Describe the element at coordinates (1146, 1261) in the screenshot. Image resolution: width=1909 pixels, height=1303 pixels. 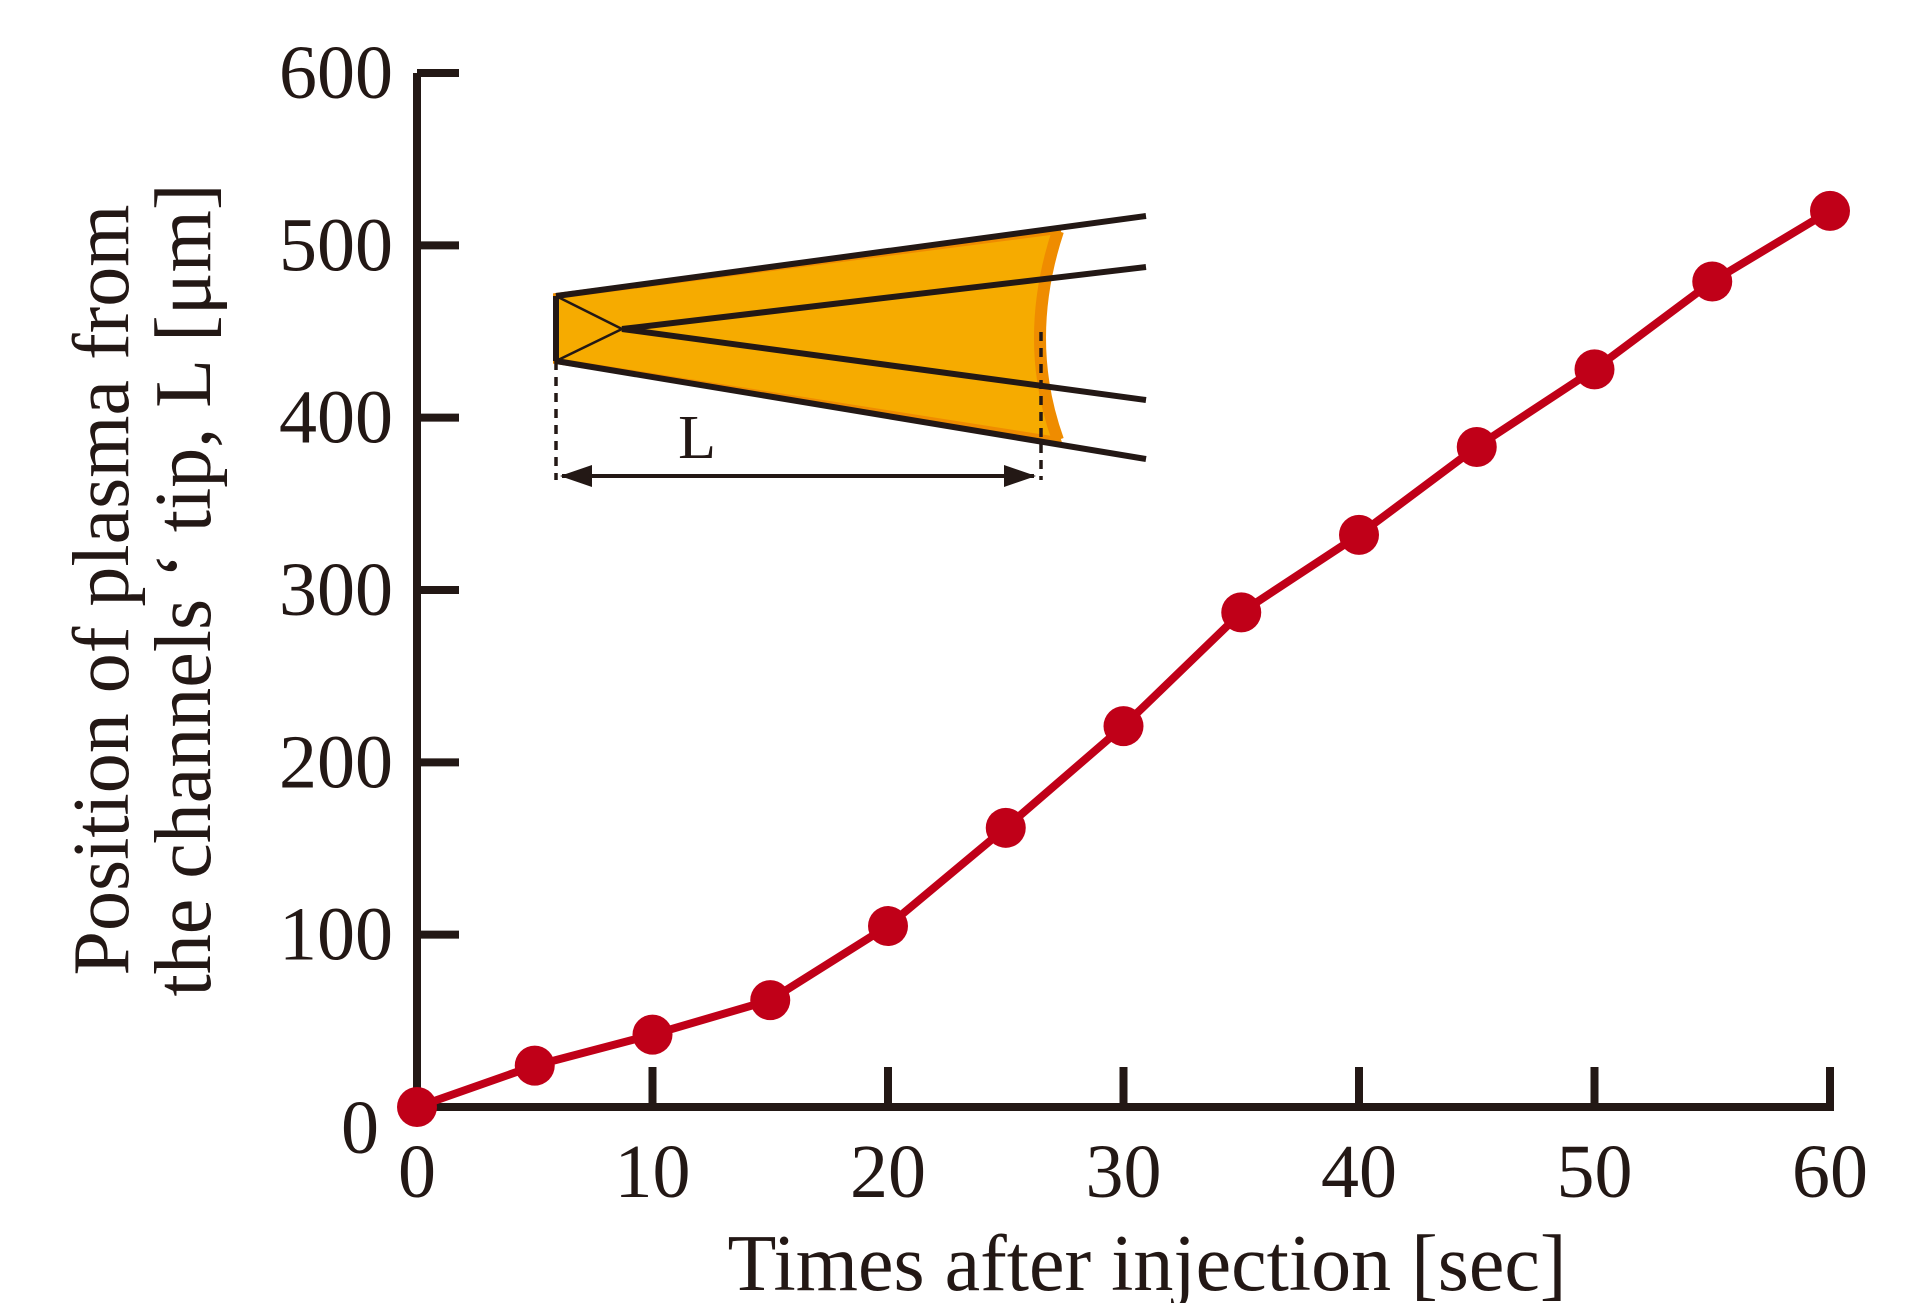
I see `x-axis-title: Times after injection [sec]` at that location.